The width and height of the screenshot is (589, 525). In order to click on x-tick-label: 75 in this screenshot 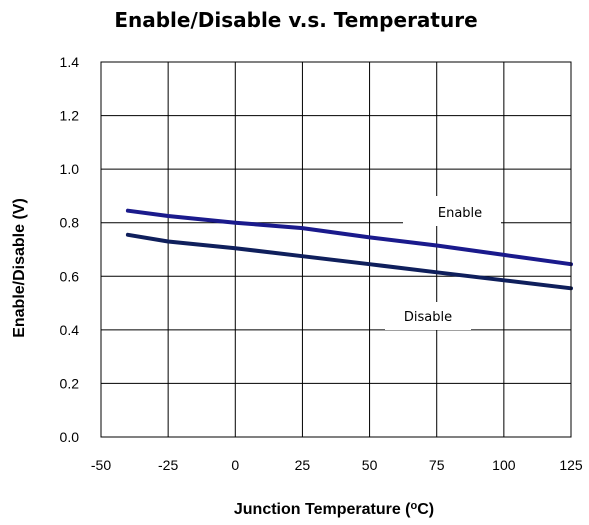, I will do `click(437, 465)`.